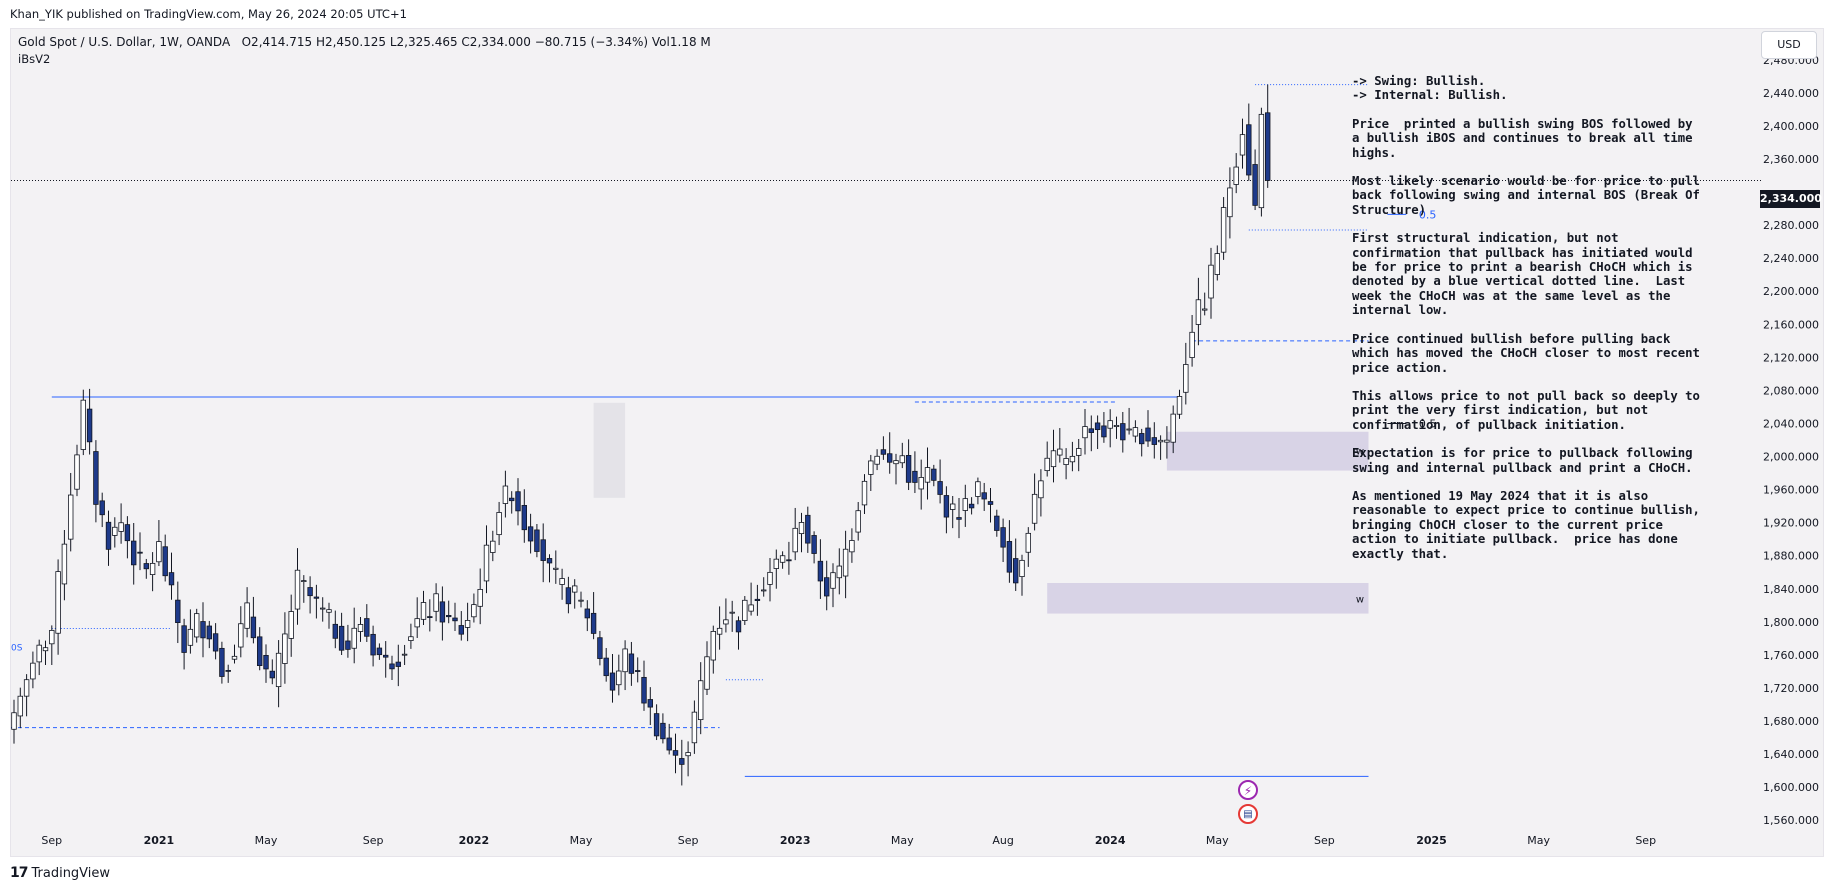 The image size is (1835, 891). Describe the element at coordinates (1248, 814) in the screenshot. I see `us-flag-event-icon: ▤` at that location.